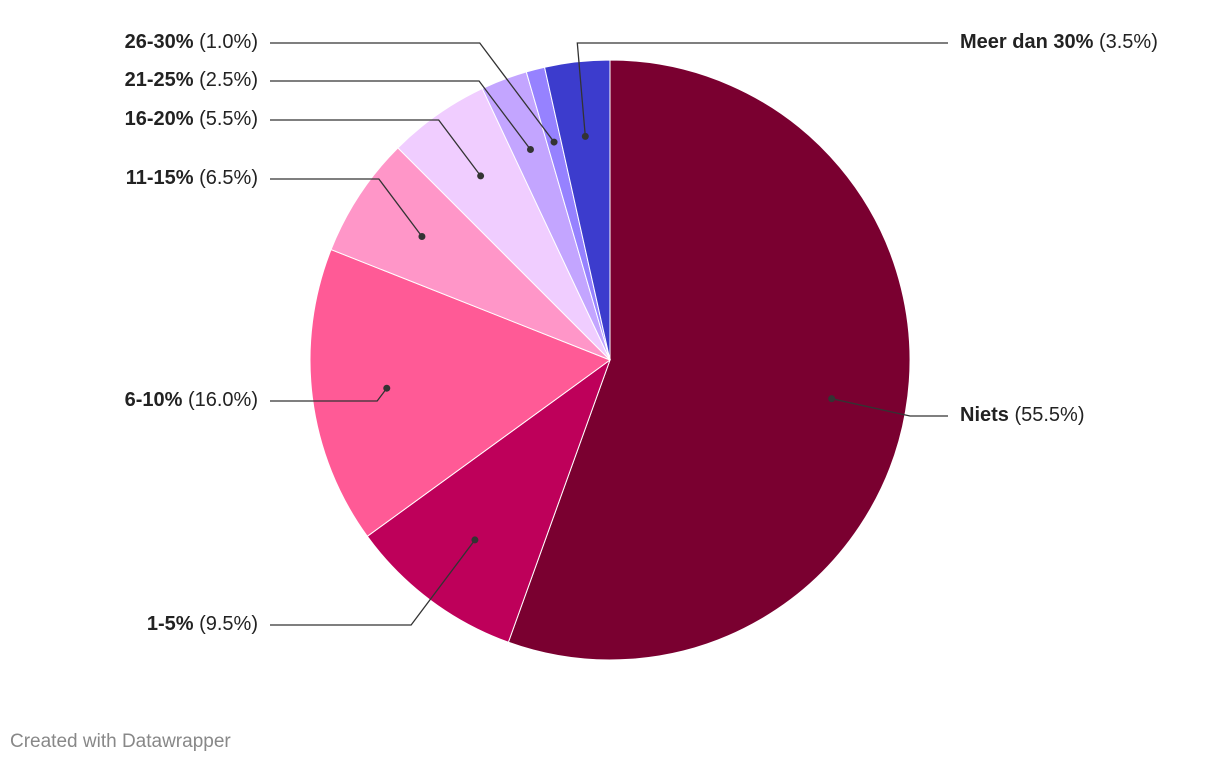 This screenshot has height=766, width=1220. Describe the element at coordinates (159, 119) in the screenshot. I see `category-name: 16-20%` at that location.